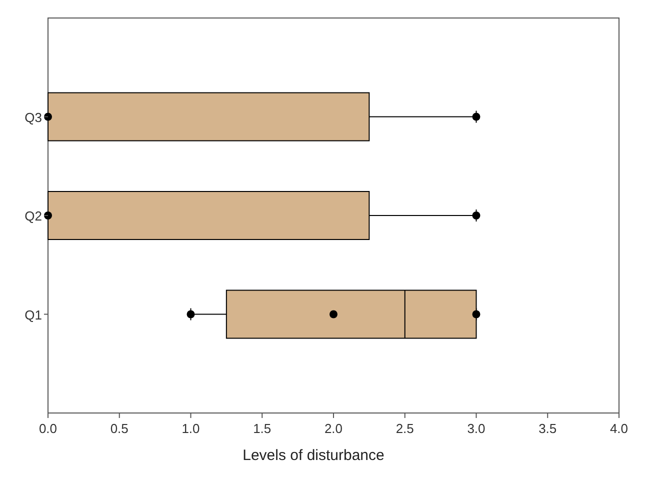 Image resolution: width=652 pixels, height=486 pixels. Describe the element at coordinates (547, 428) in the screenshot. I see `x-tick-label: 3.5` at that location.